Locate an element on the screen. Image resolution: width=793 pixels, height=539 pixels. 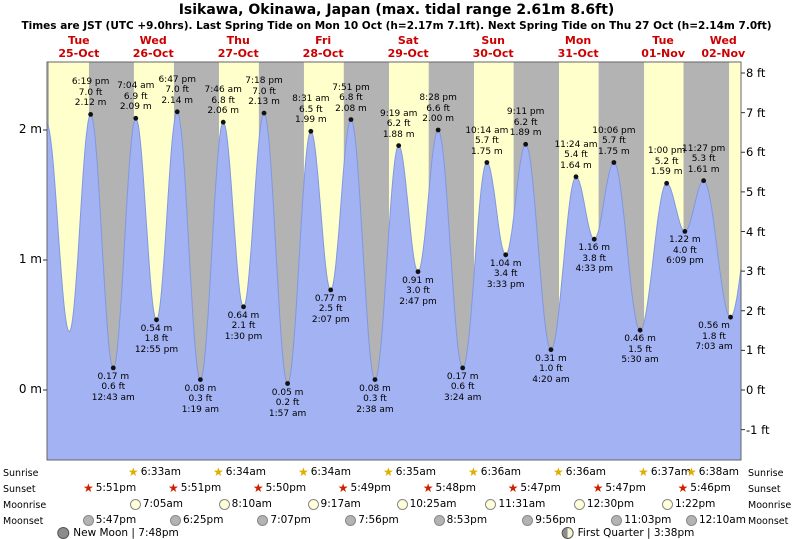
tide-height-ft: 1.8 ft is located at coordinates (714, 336).